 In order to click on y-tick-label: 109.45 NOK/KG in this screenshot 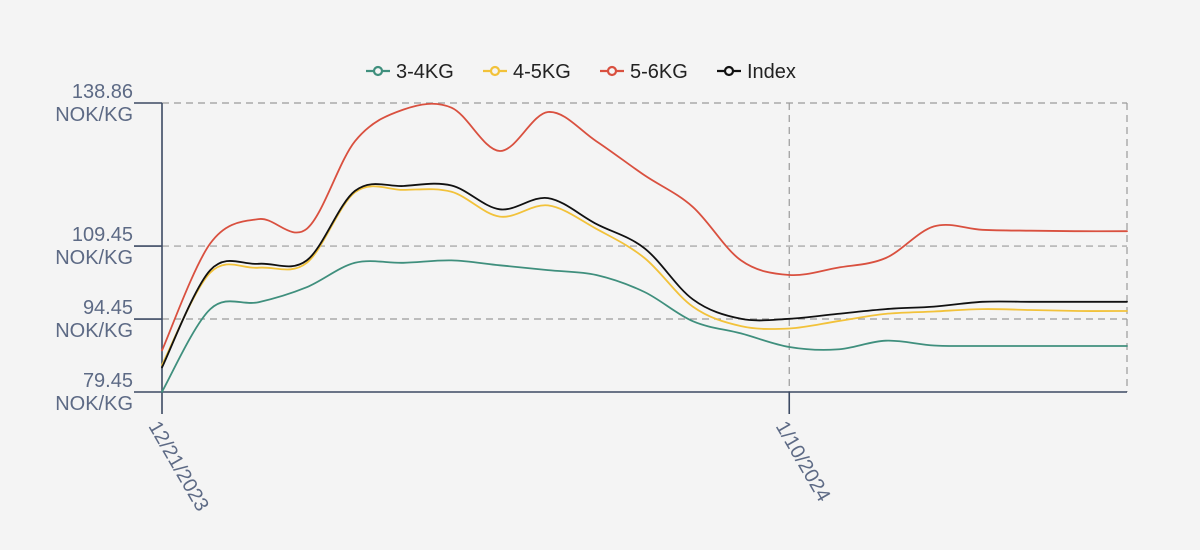, I will do `click(94, 246)`.